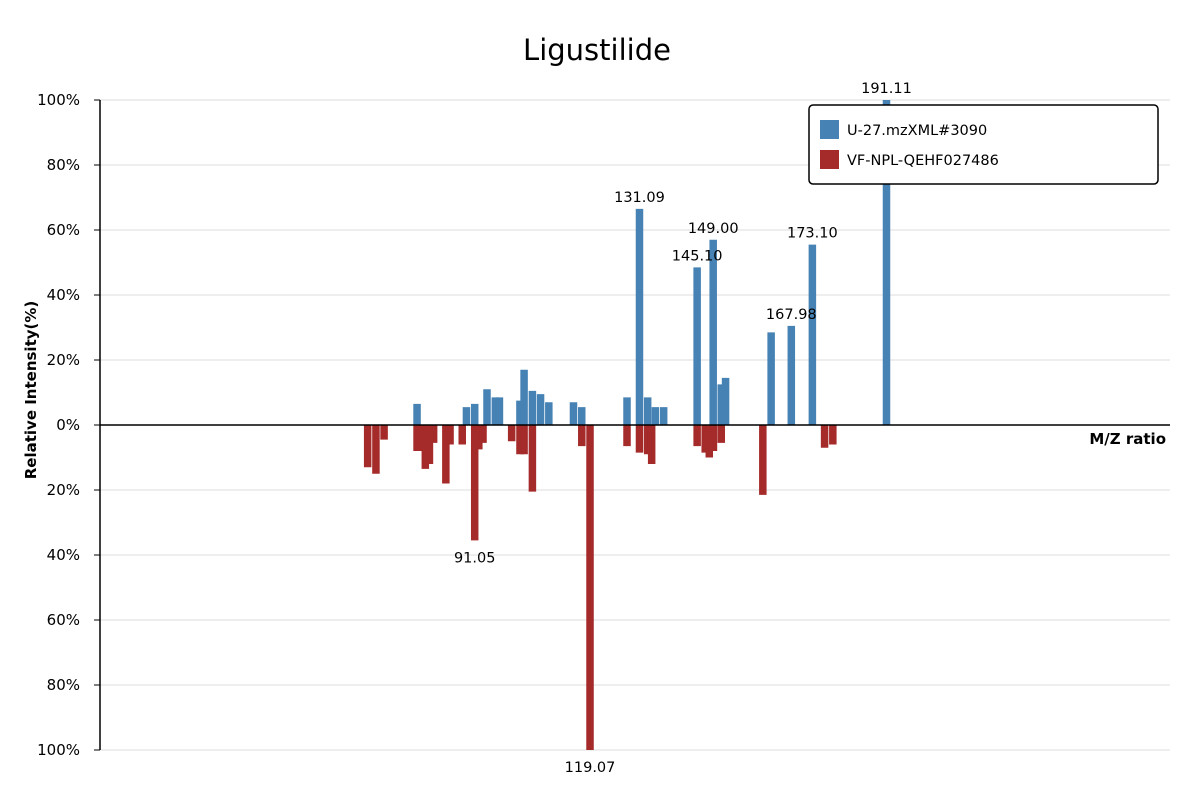  What do you see at coordinates (597, 50) in the screenshot?
I see `chart-title: Ligustilide` at bounding box center [597, 50].